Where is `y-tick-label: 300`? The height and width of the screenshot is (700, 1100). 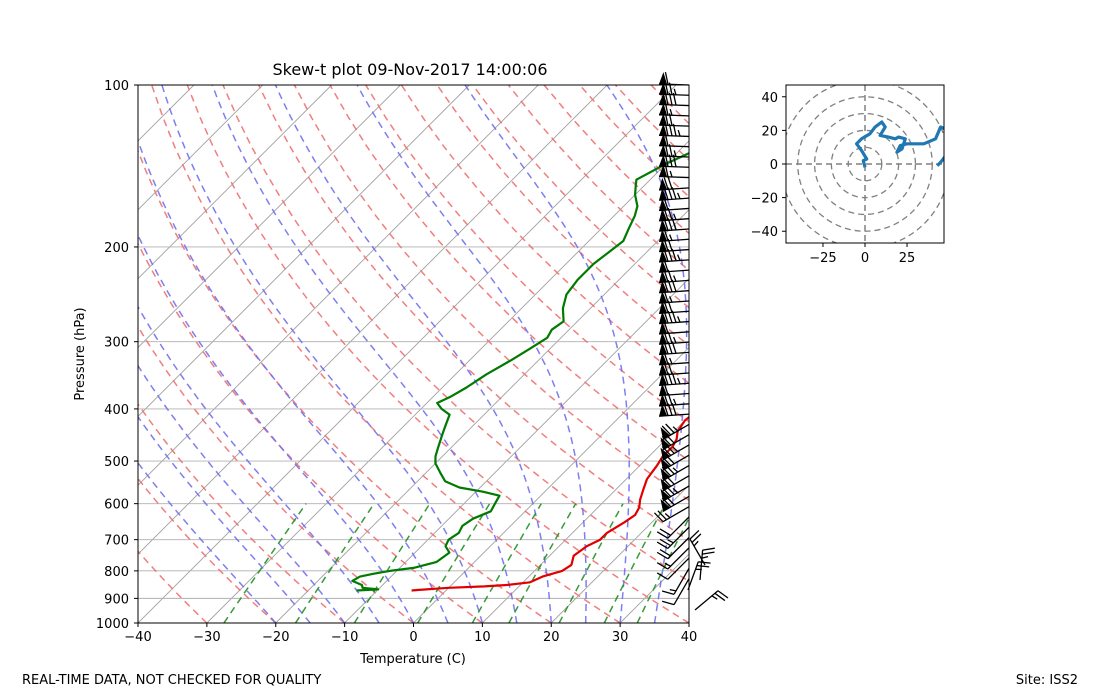 y-tick-label: 300 is located at coordinates (116, 343).